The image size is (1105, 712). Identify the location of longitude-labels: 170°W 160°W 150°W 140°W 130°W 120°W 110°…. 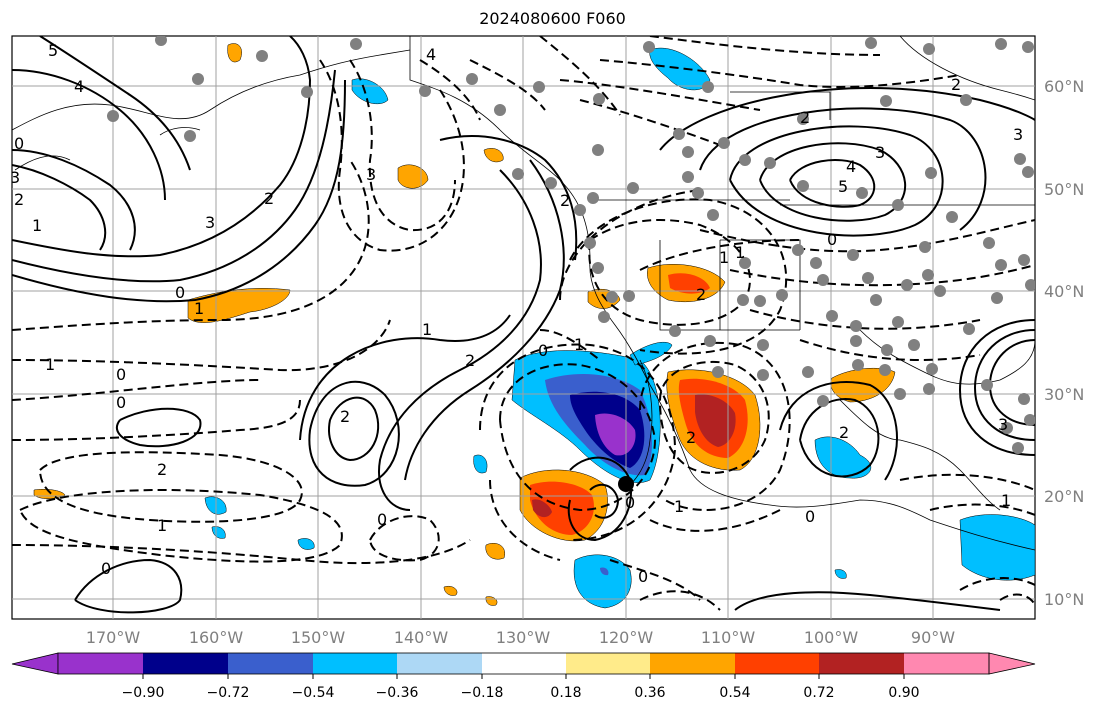
(520, 637).